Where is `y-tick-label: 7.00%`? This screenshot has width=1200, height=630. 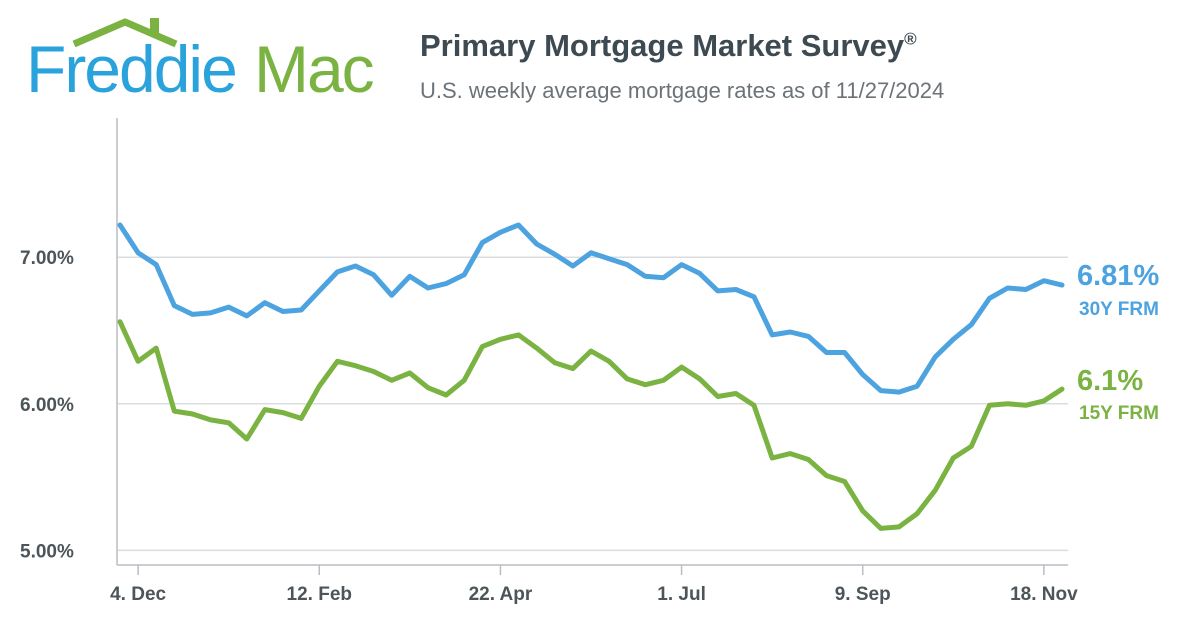 y-tick-label: 7.00% is located at coordinates (47, 258).